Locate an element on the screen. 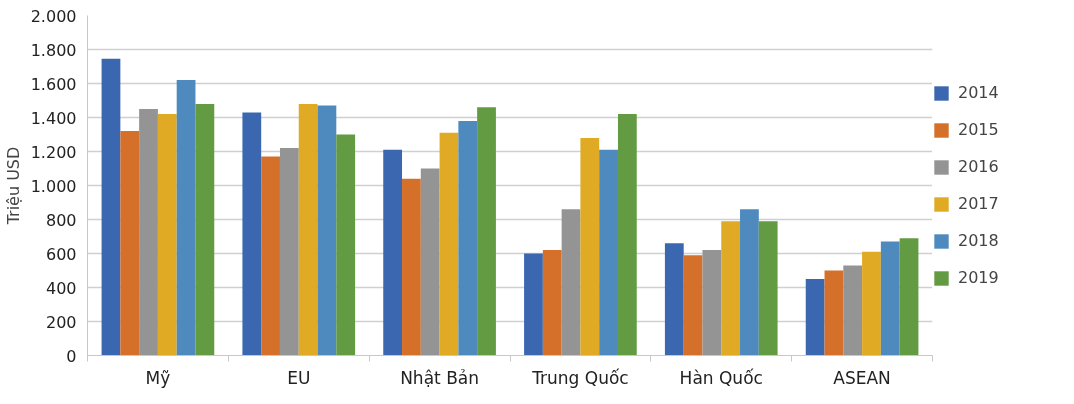  y-tick-label: 1.400 is located at coordinates (53, 118).